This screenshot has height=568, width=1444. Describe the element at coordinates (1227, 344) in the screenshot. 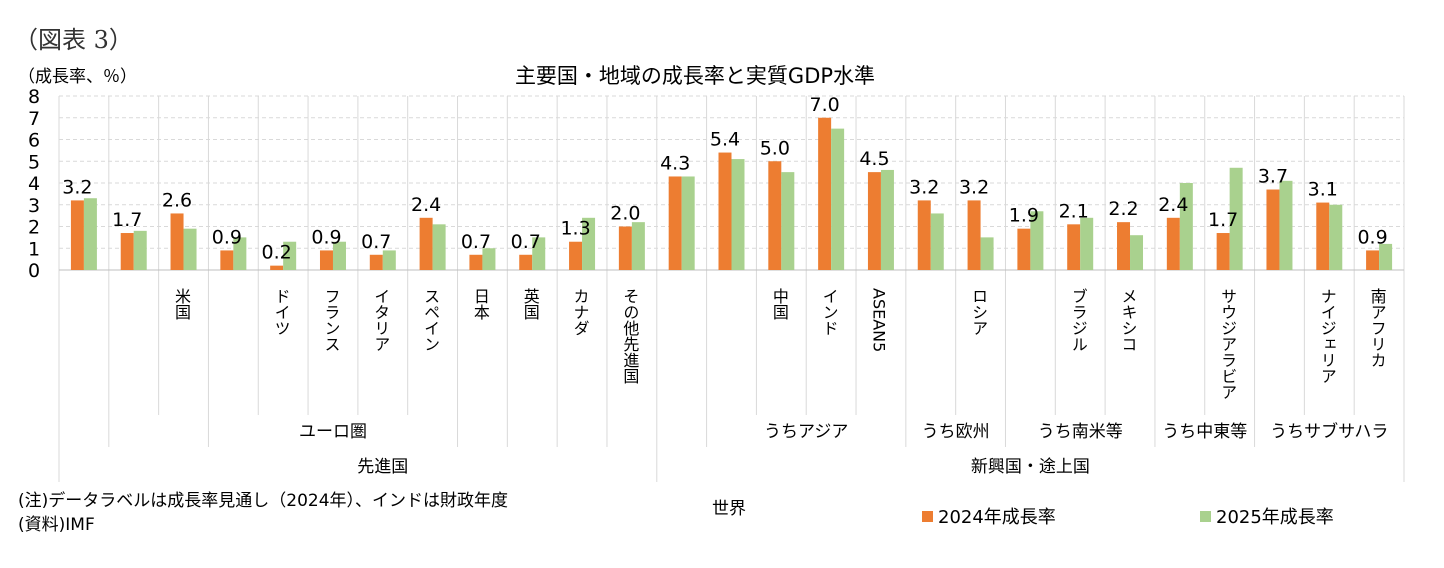

I see `category-label: サウジアラビア` at that location.